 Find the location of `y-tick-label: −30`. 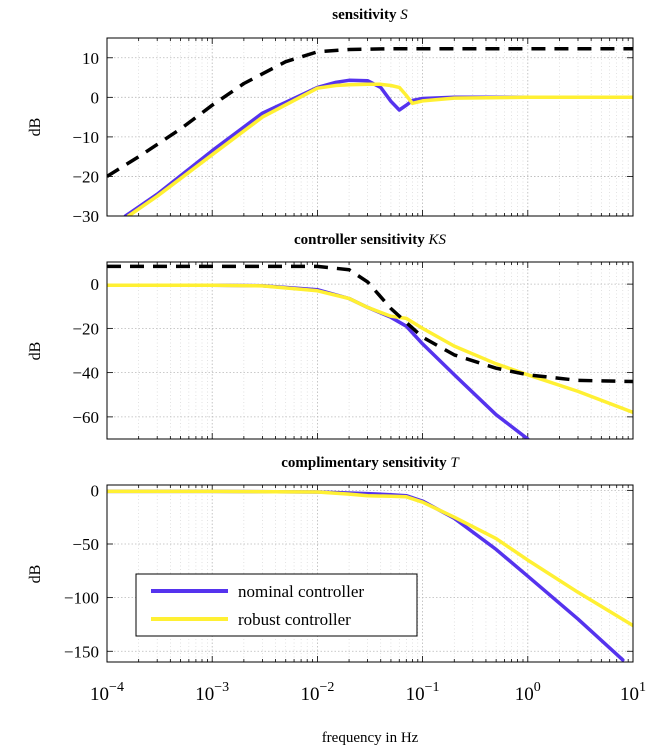

y-tick-label: −30 is located at coordinates (85, 216).